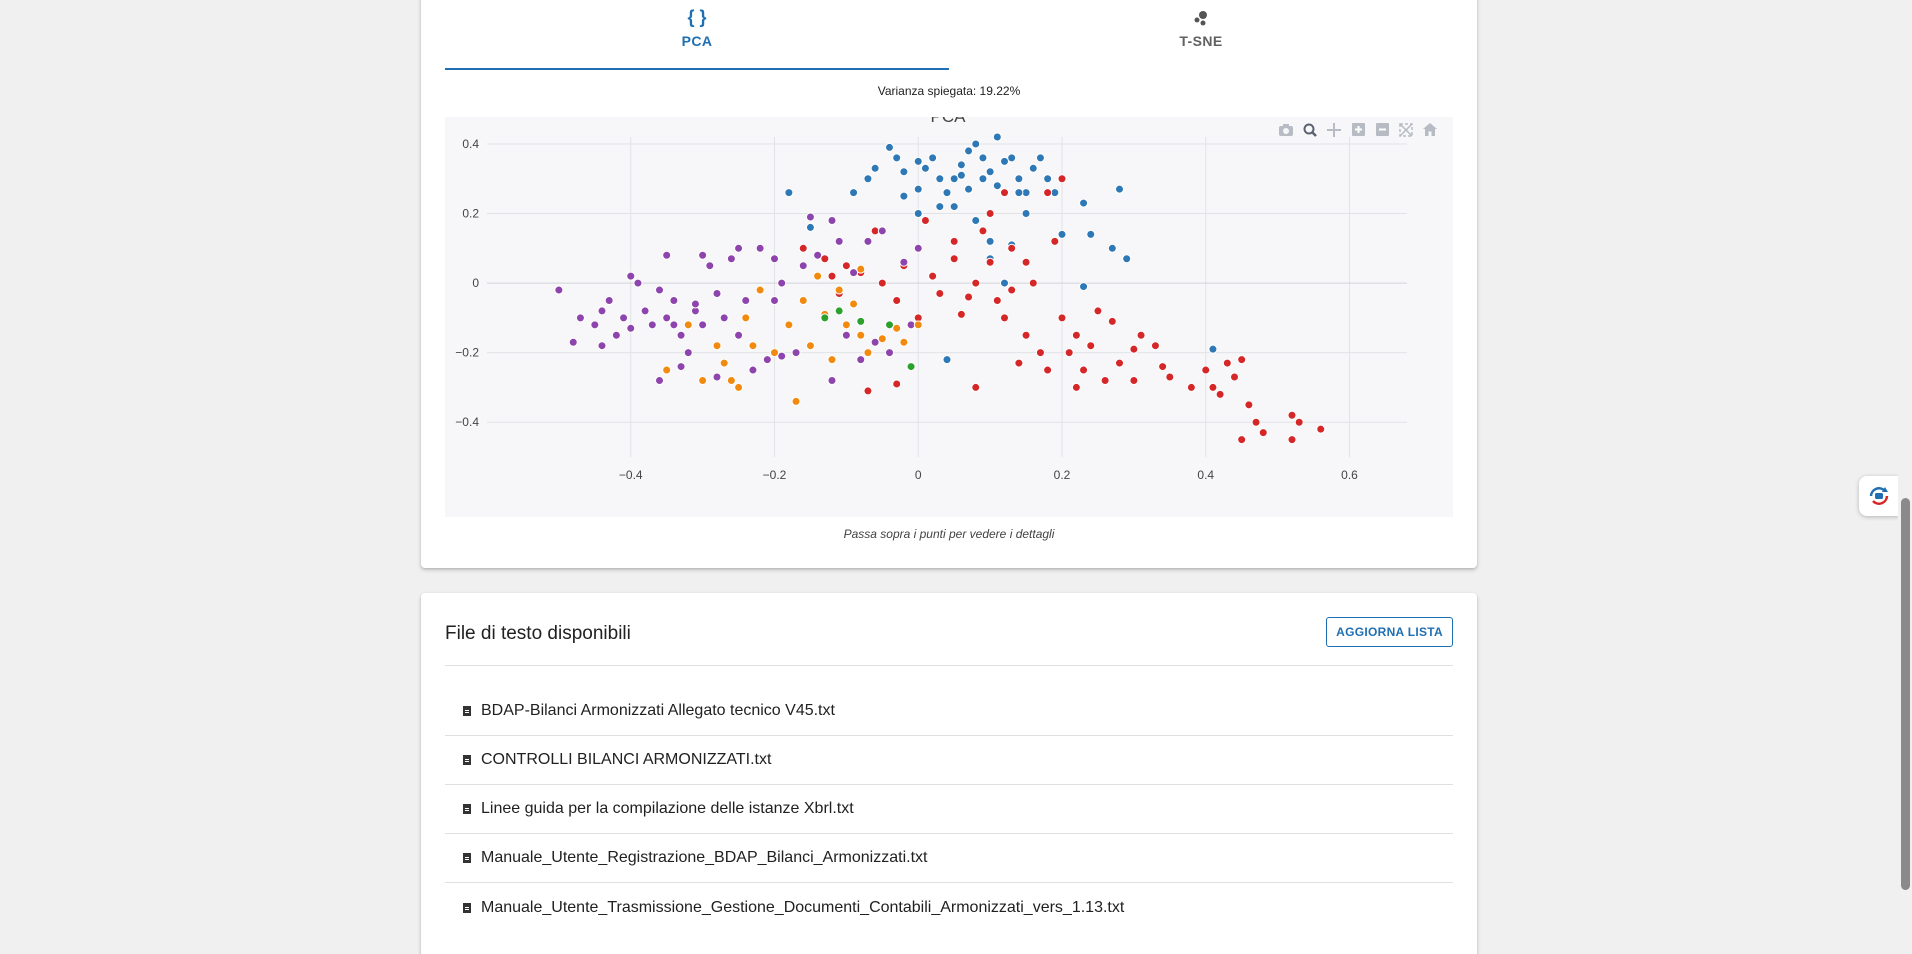  I want to click on camera-icon, so click(1286, 132).